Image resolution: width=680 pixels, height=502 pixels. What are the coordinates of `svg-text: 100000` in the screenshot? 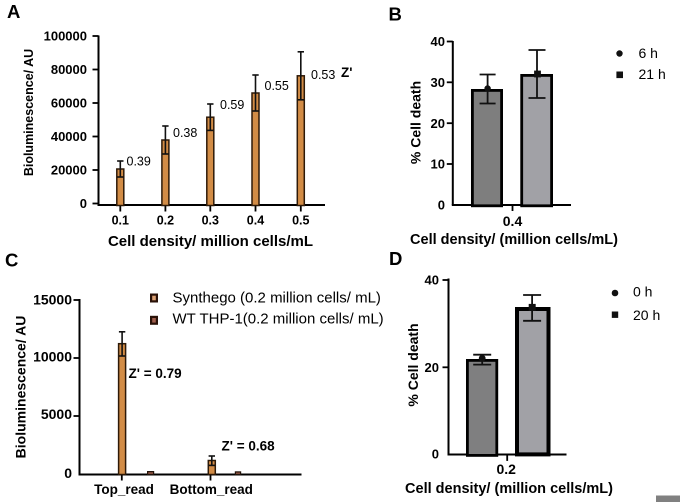 It's located at (65, 36).